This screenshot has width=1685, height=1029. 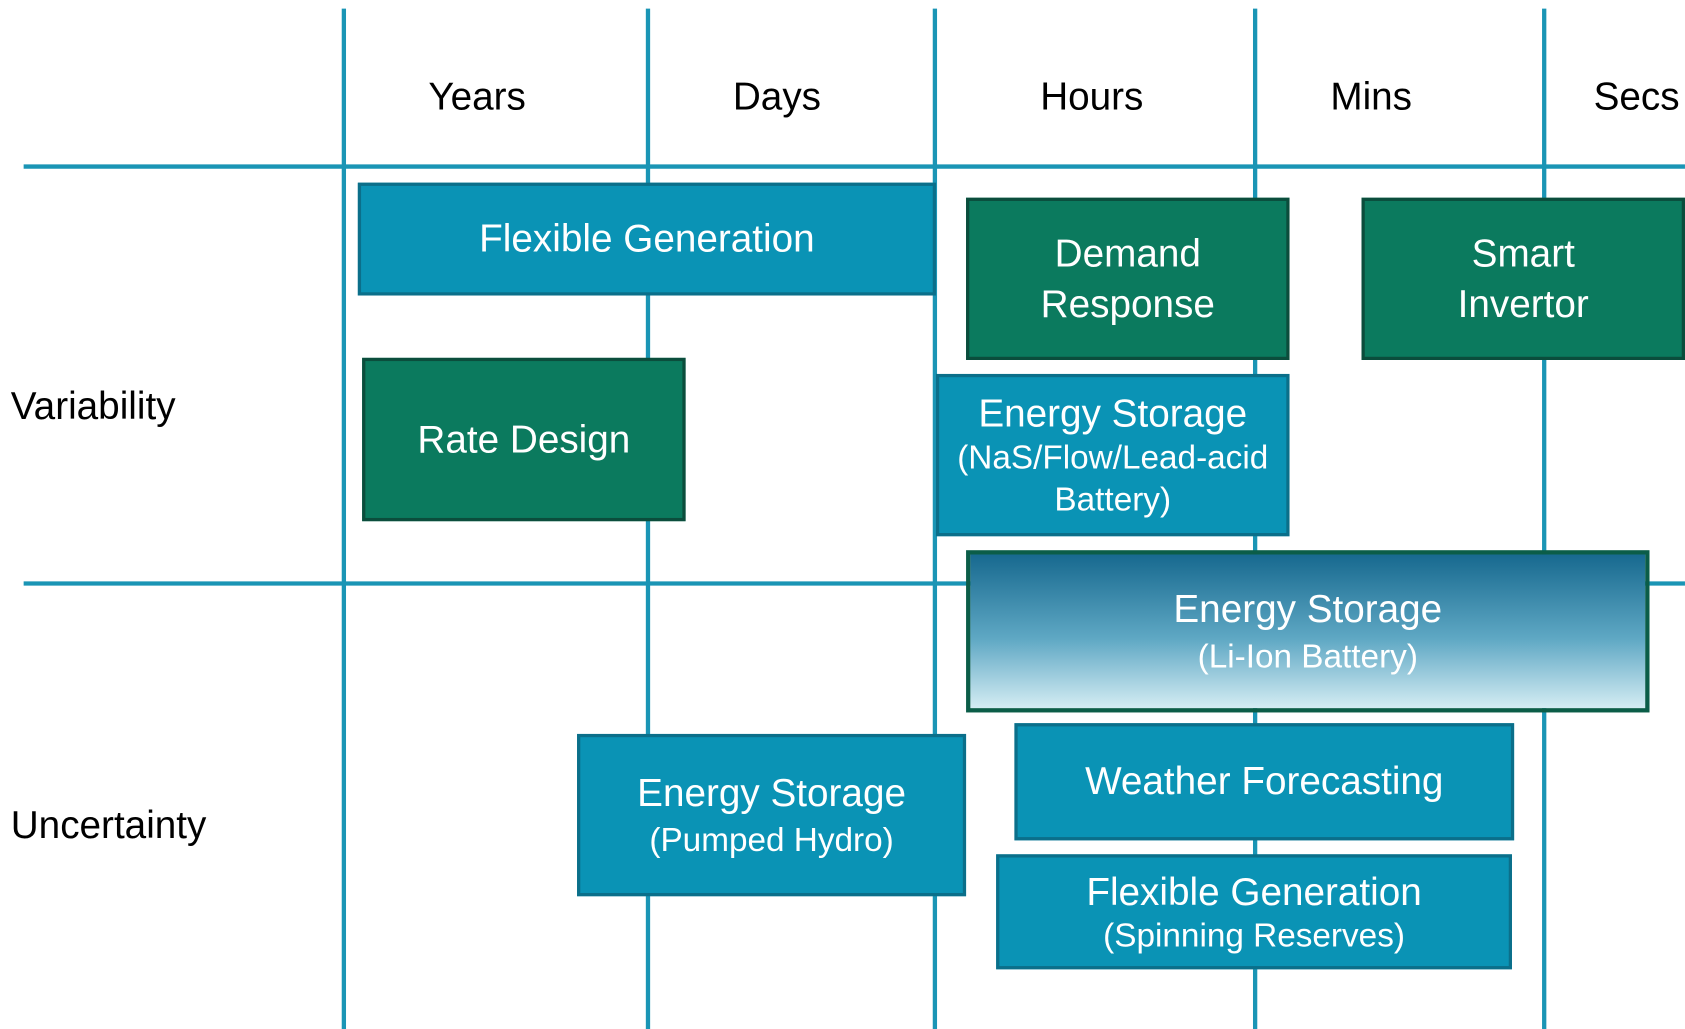 What do you see at coordinates (771, 839) in the screenshot?
I see `box-subtitle: (Pumped Hydro)` at bounding box center [771, 839].